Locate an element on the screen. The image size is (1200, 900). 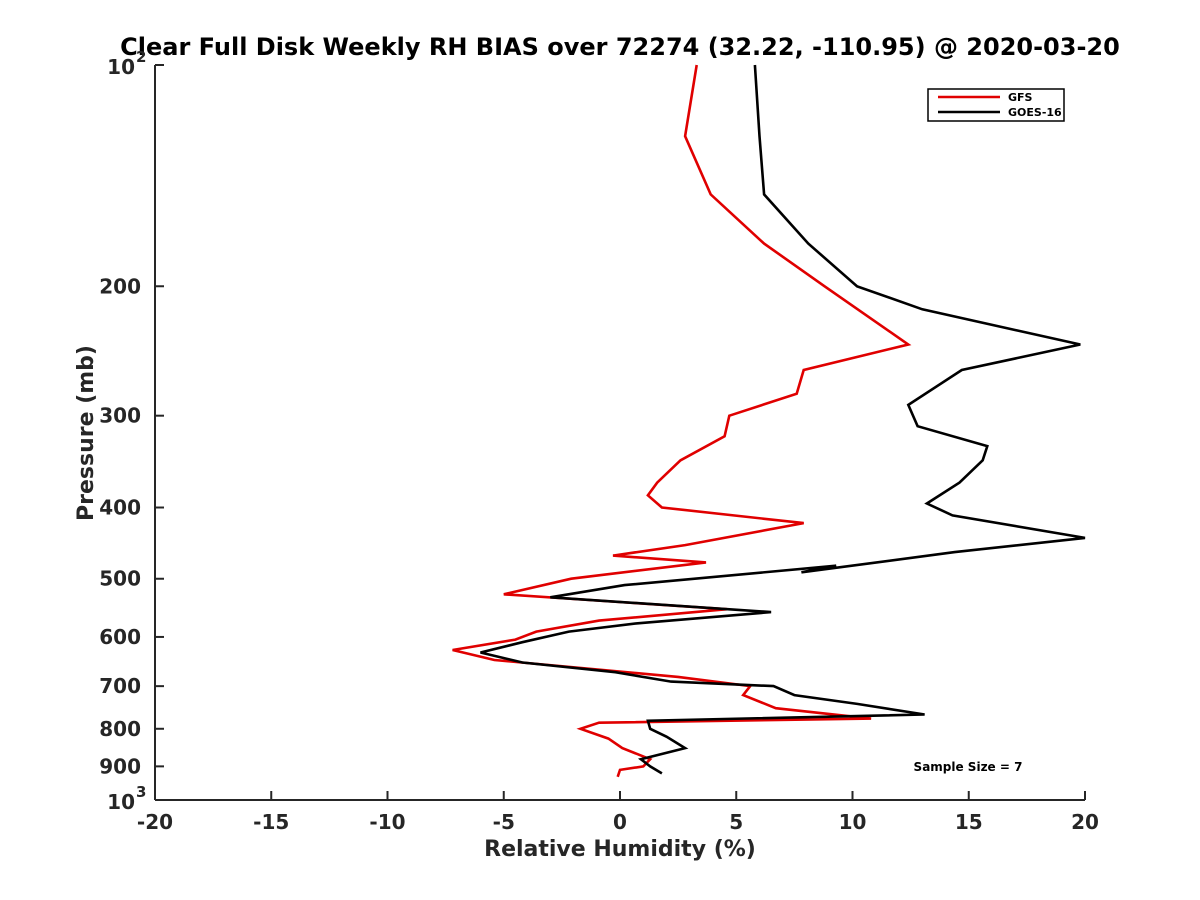
legend-label-goes16: GOES-16 is located at coordinates (1035, 112).